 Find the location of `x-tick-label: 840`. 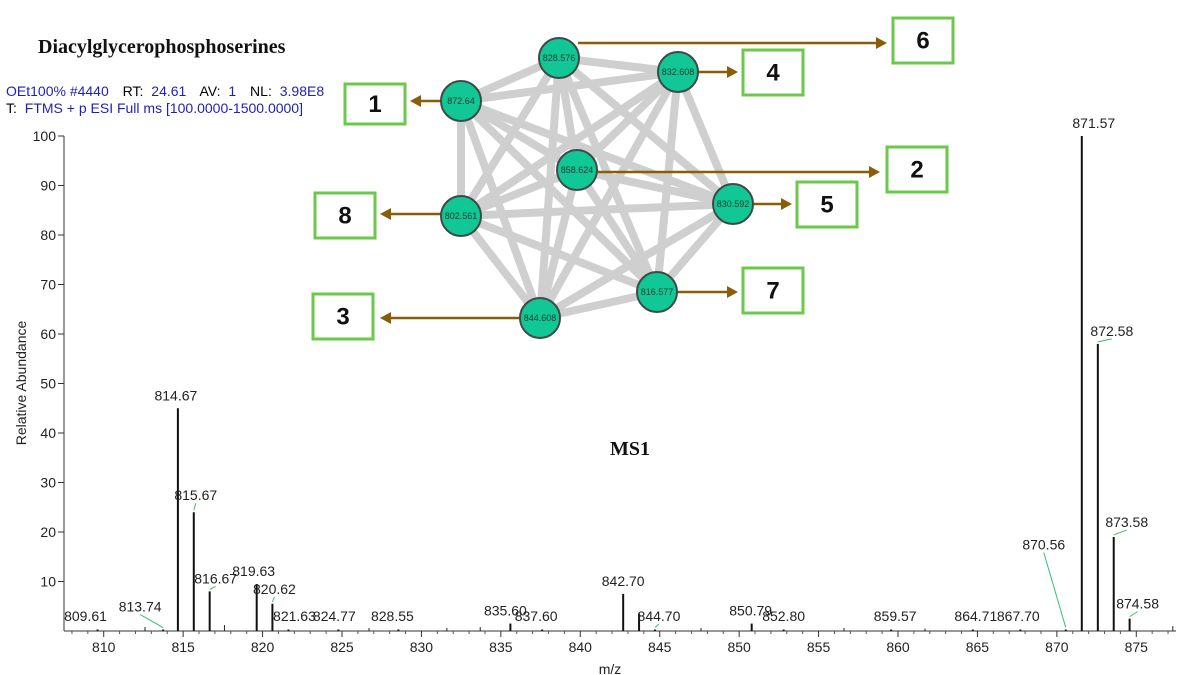

x-tick-label: 840 is located at coordinates (581, 647).